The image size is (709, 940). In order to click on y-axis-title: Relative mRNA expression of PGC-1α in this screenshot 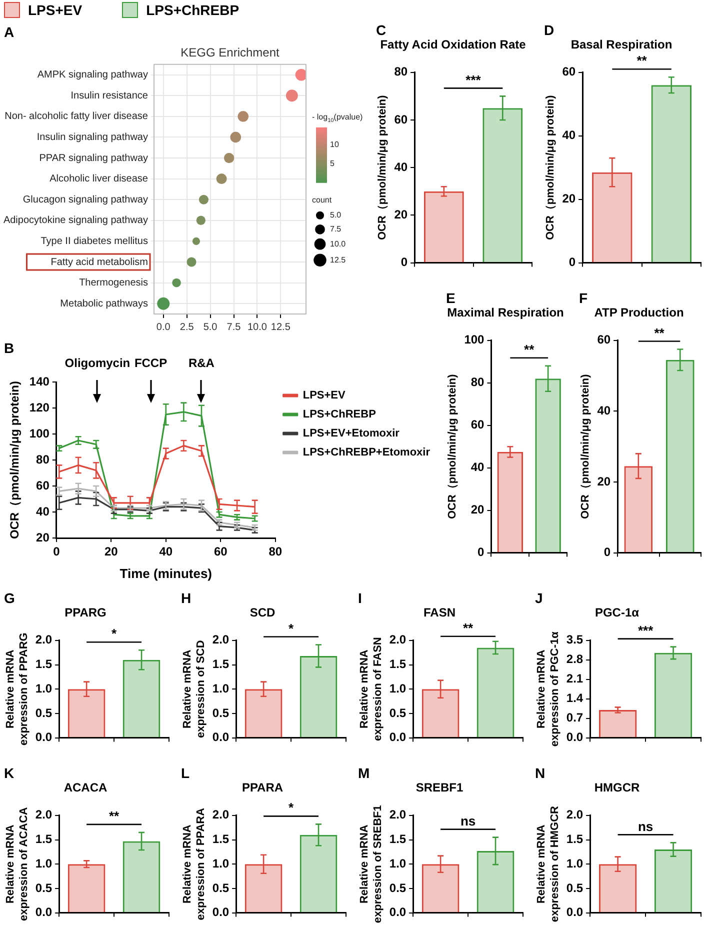, I will do `click(548, 689)`.